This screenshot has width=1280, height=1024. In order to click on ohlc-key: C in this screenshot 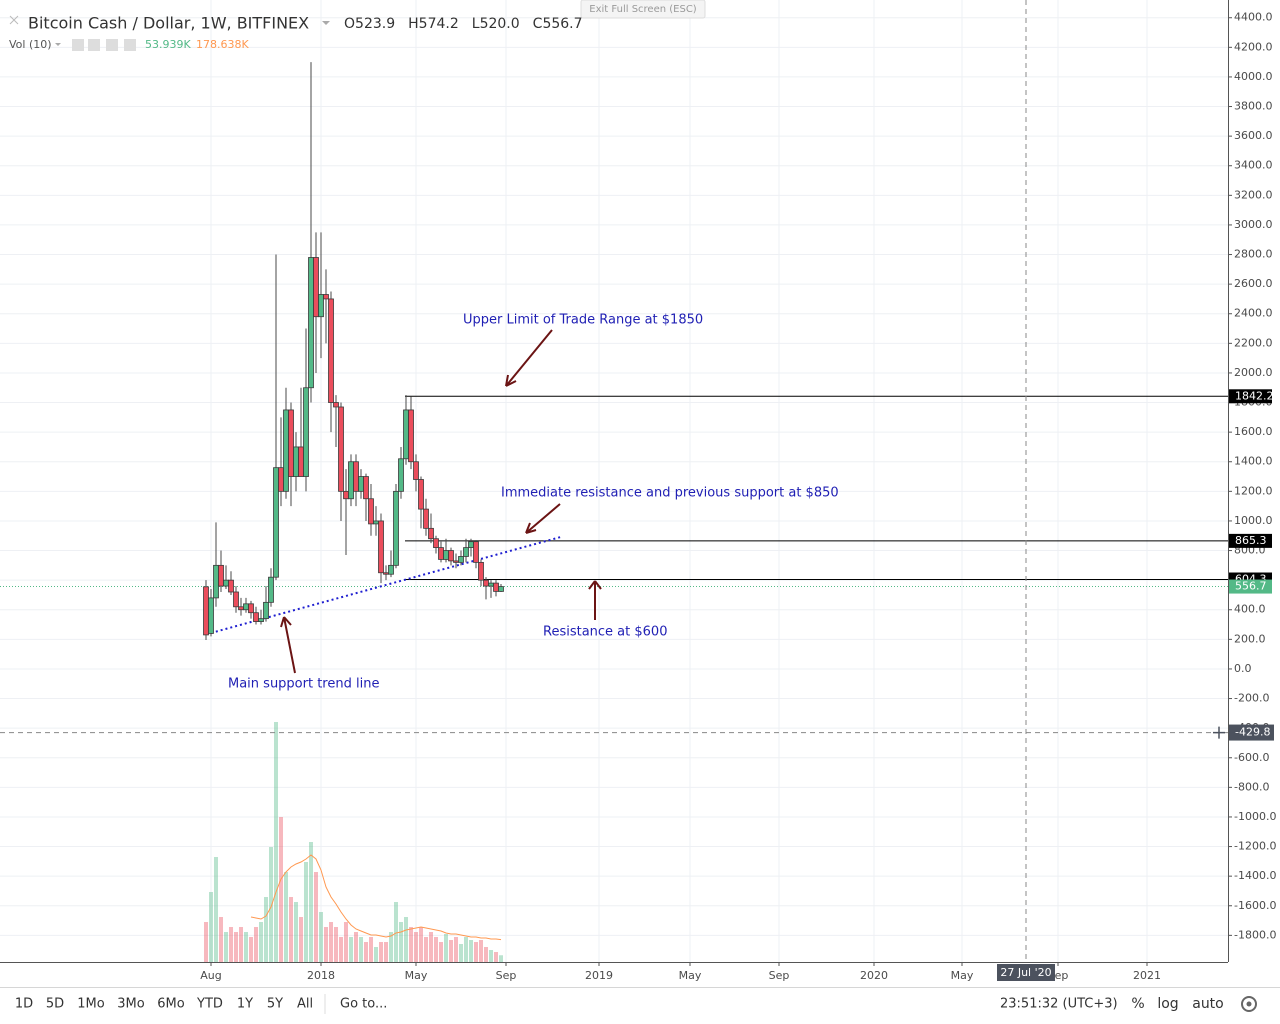, I will do `click(538, 24)`.